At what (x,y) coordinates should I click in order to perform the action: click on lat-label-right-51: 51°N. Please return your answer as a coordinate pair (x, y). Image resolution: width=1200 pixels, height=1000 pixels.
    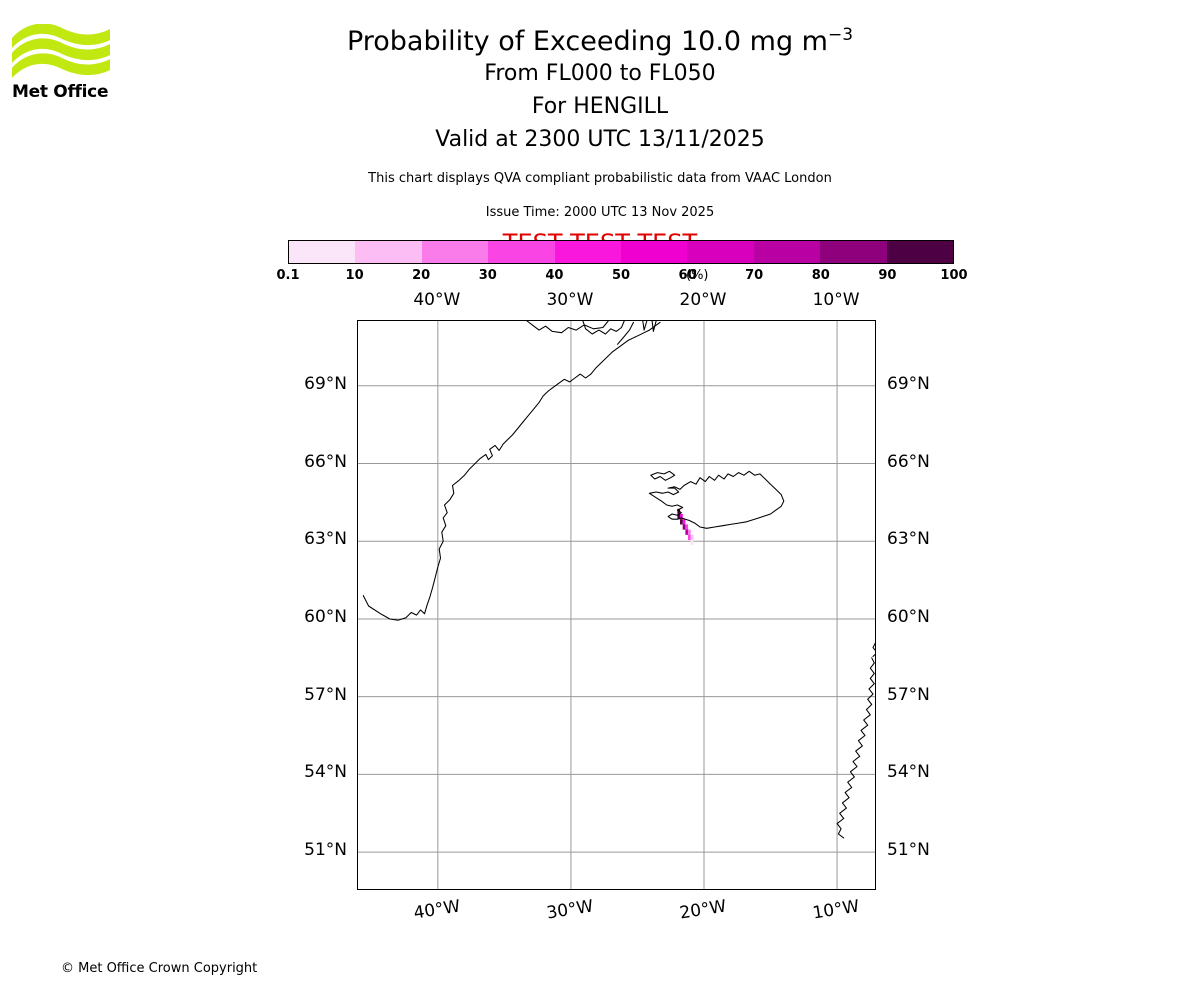
    Looking at the image, I should click on (908, 850).